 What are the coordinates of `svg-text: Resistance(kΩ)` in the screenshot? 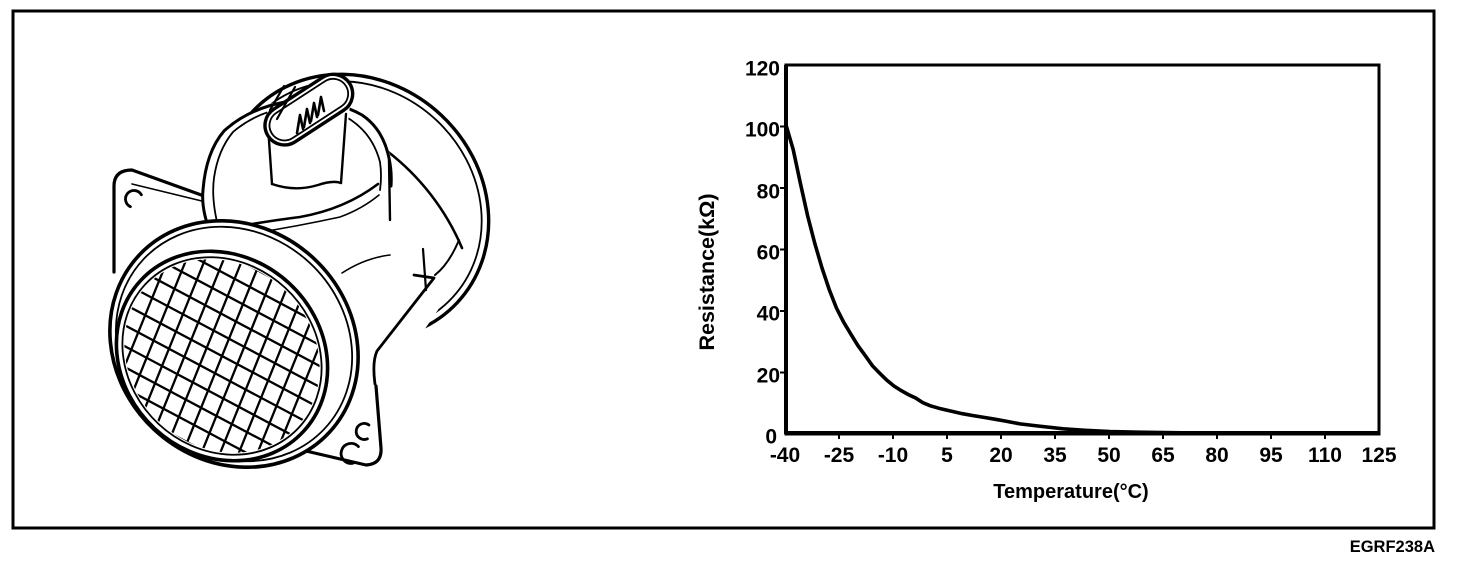 It's located at (707, 271).